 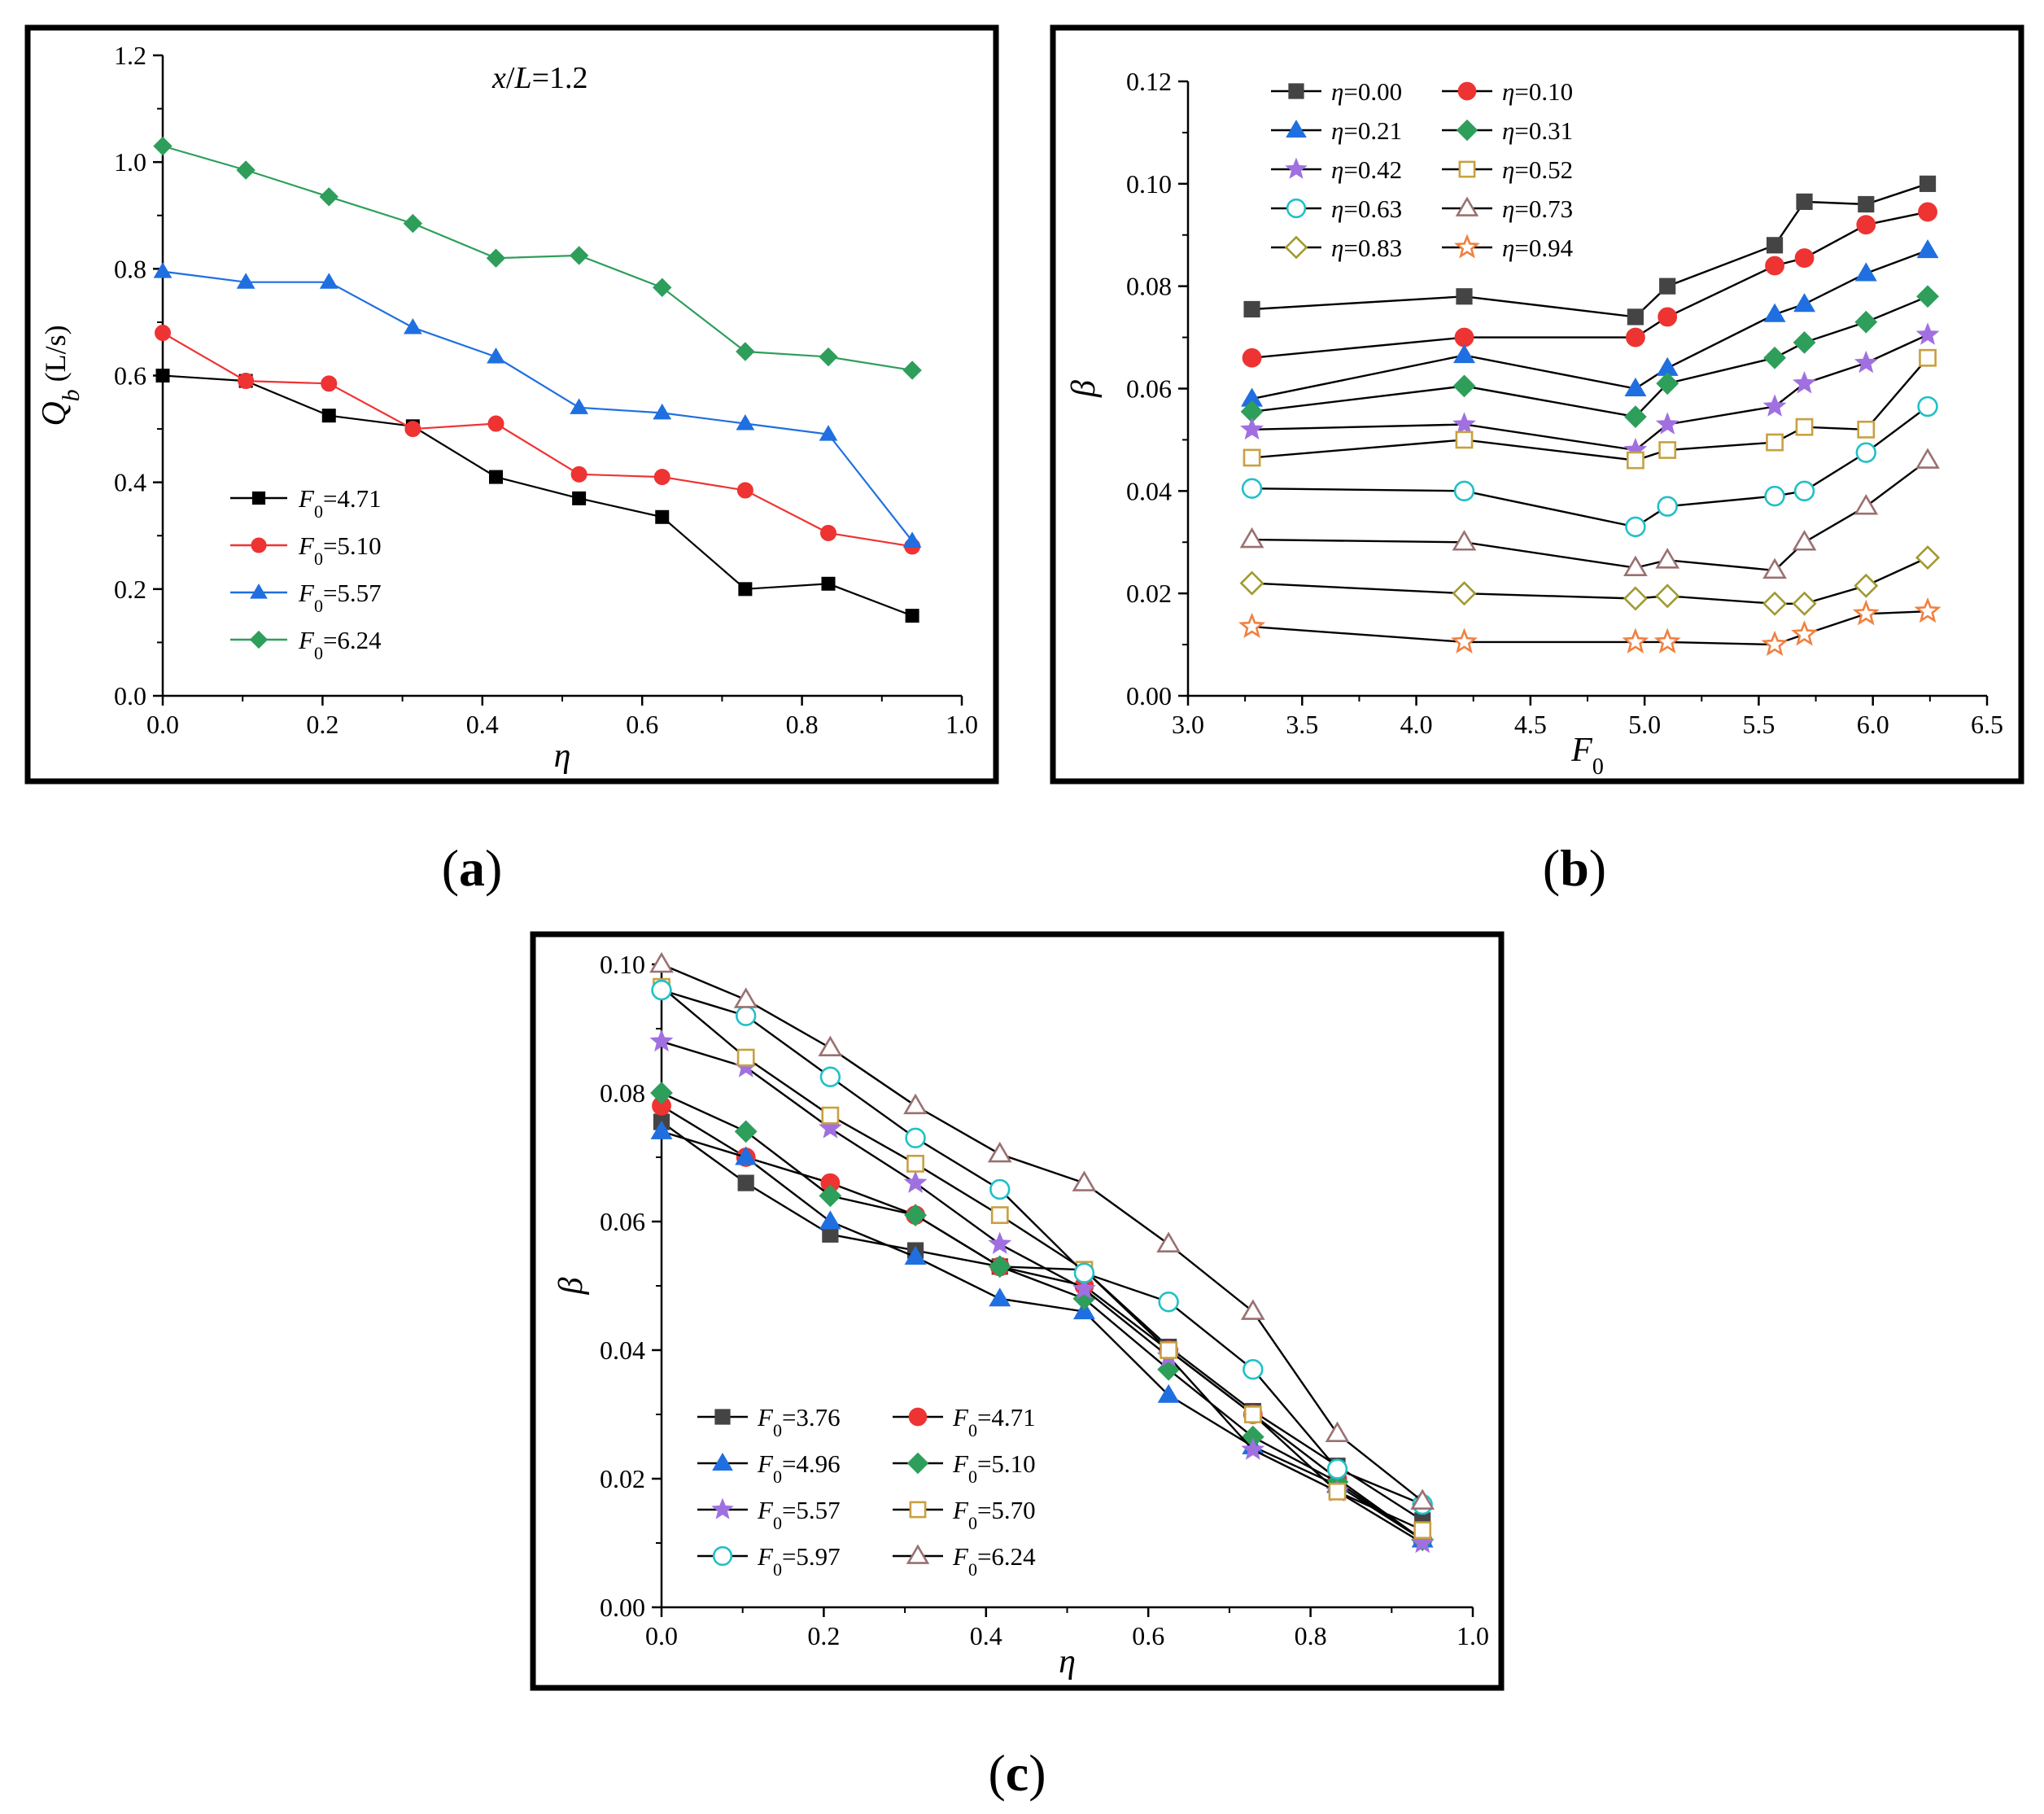 I want to click on legend-item: F0=5.57, so click(x=306, y=597).